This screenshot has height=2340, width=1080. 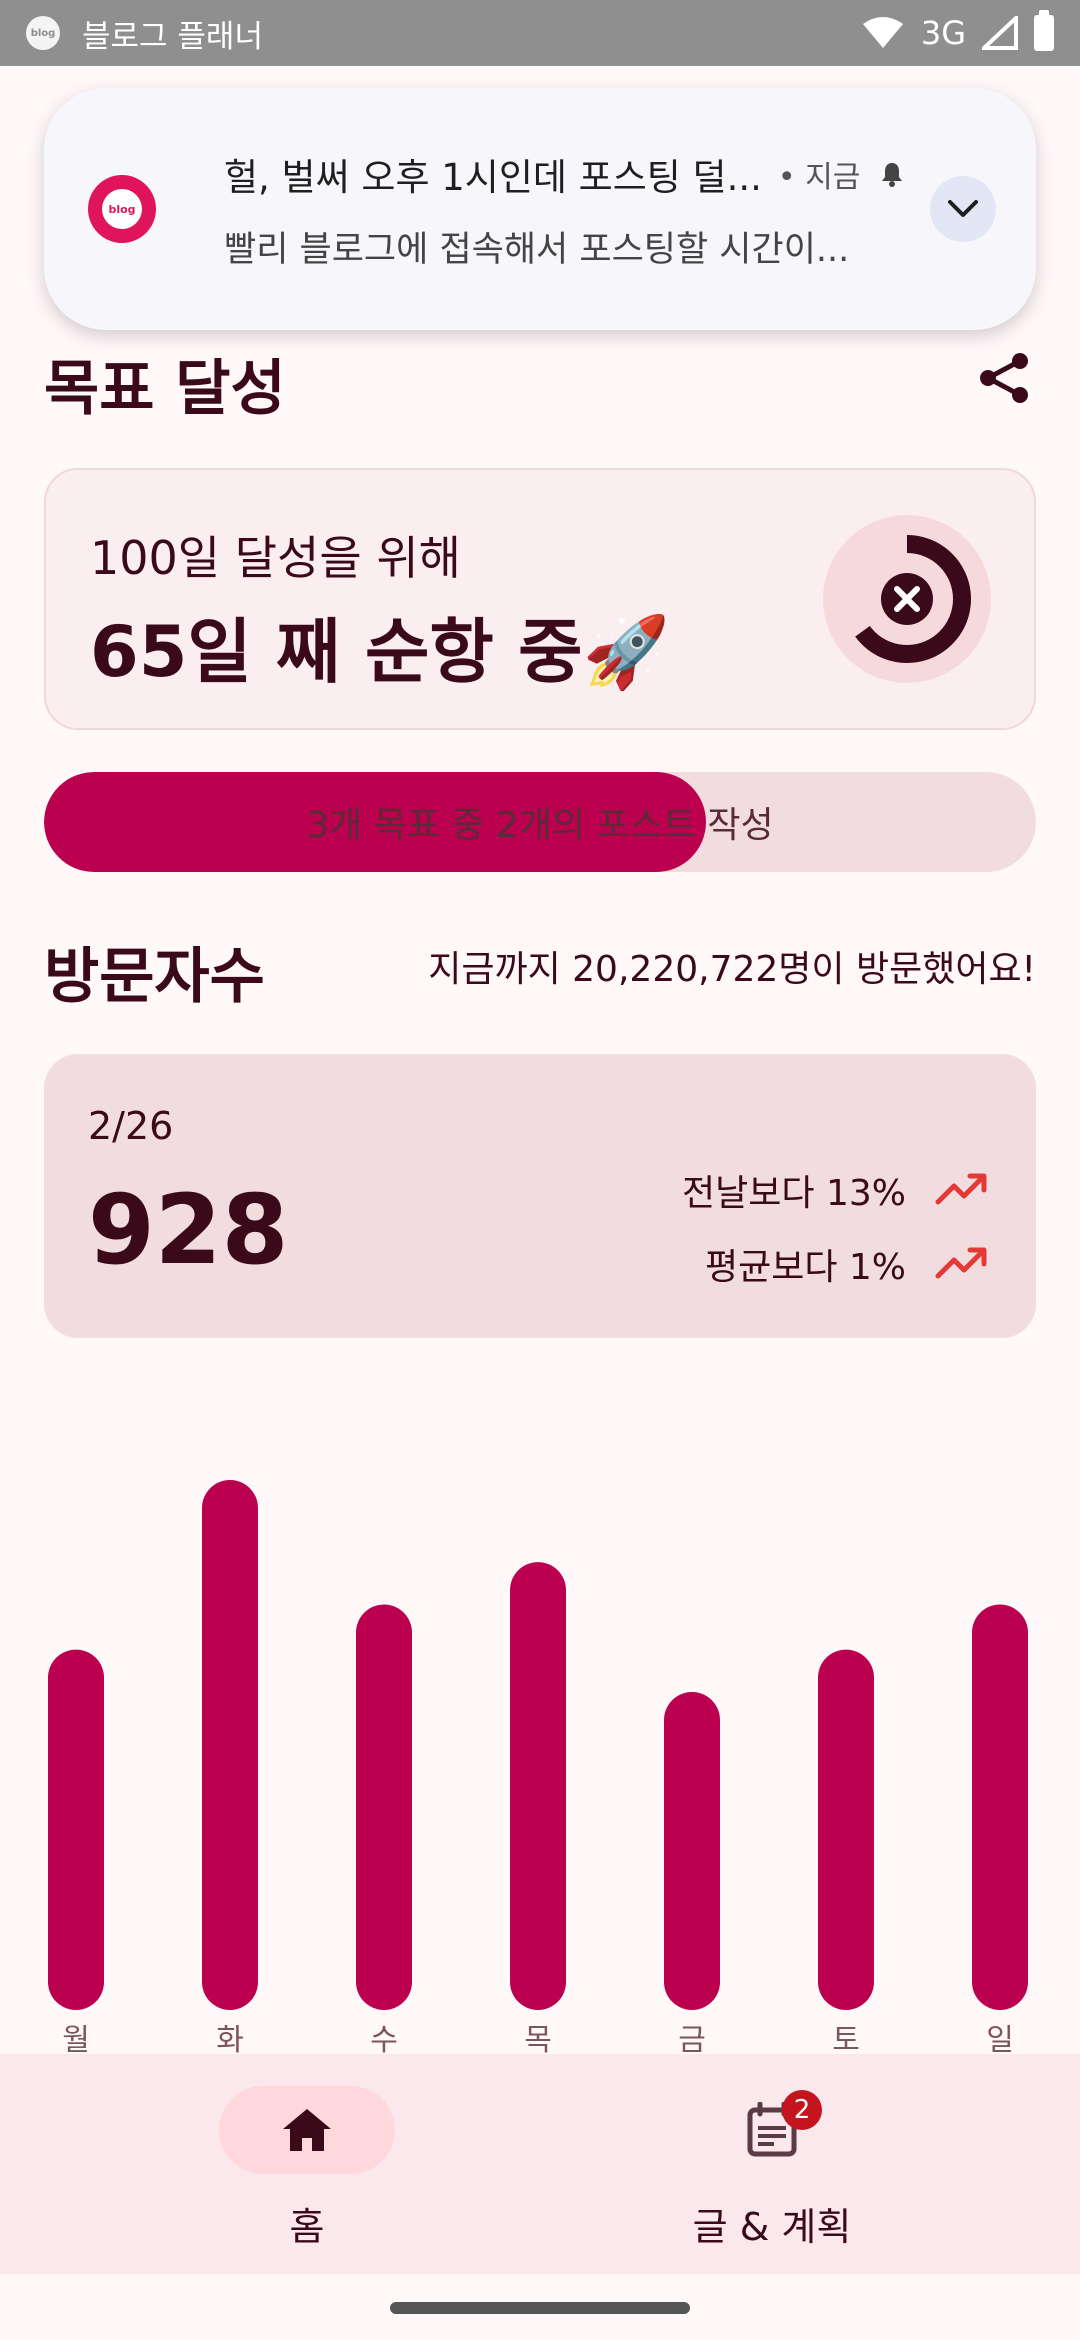 What do you see at coordinates (819, 177) in the screenshot?
I see `notification-time: • 지금` at bounding box center [819, 177].